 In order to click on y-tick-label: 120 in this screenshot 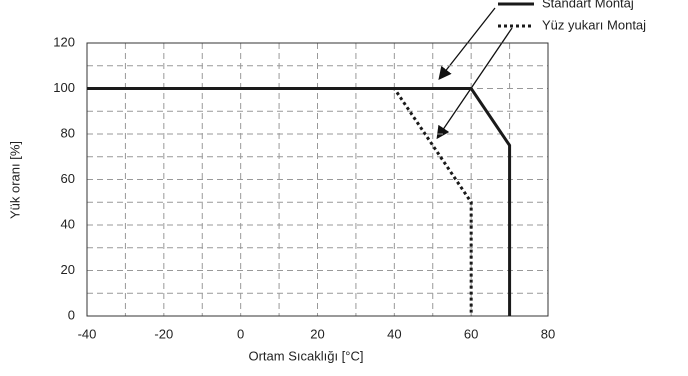, I will do `click(64, 41)`.